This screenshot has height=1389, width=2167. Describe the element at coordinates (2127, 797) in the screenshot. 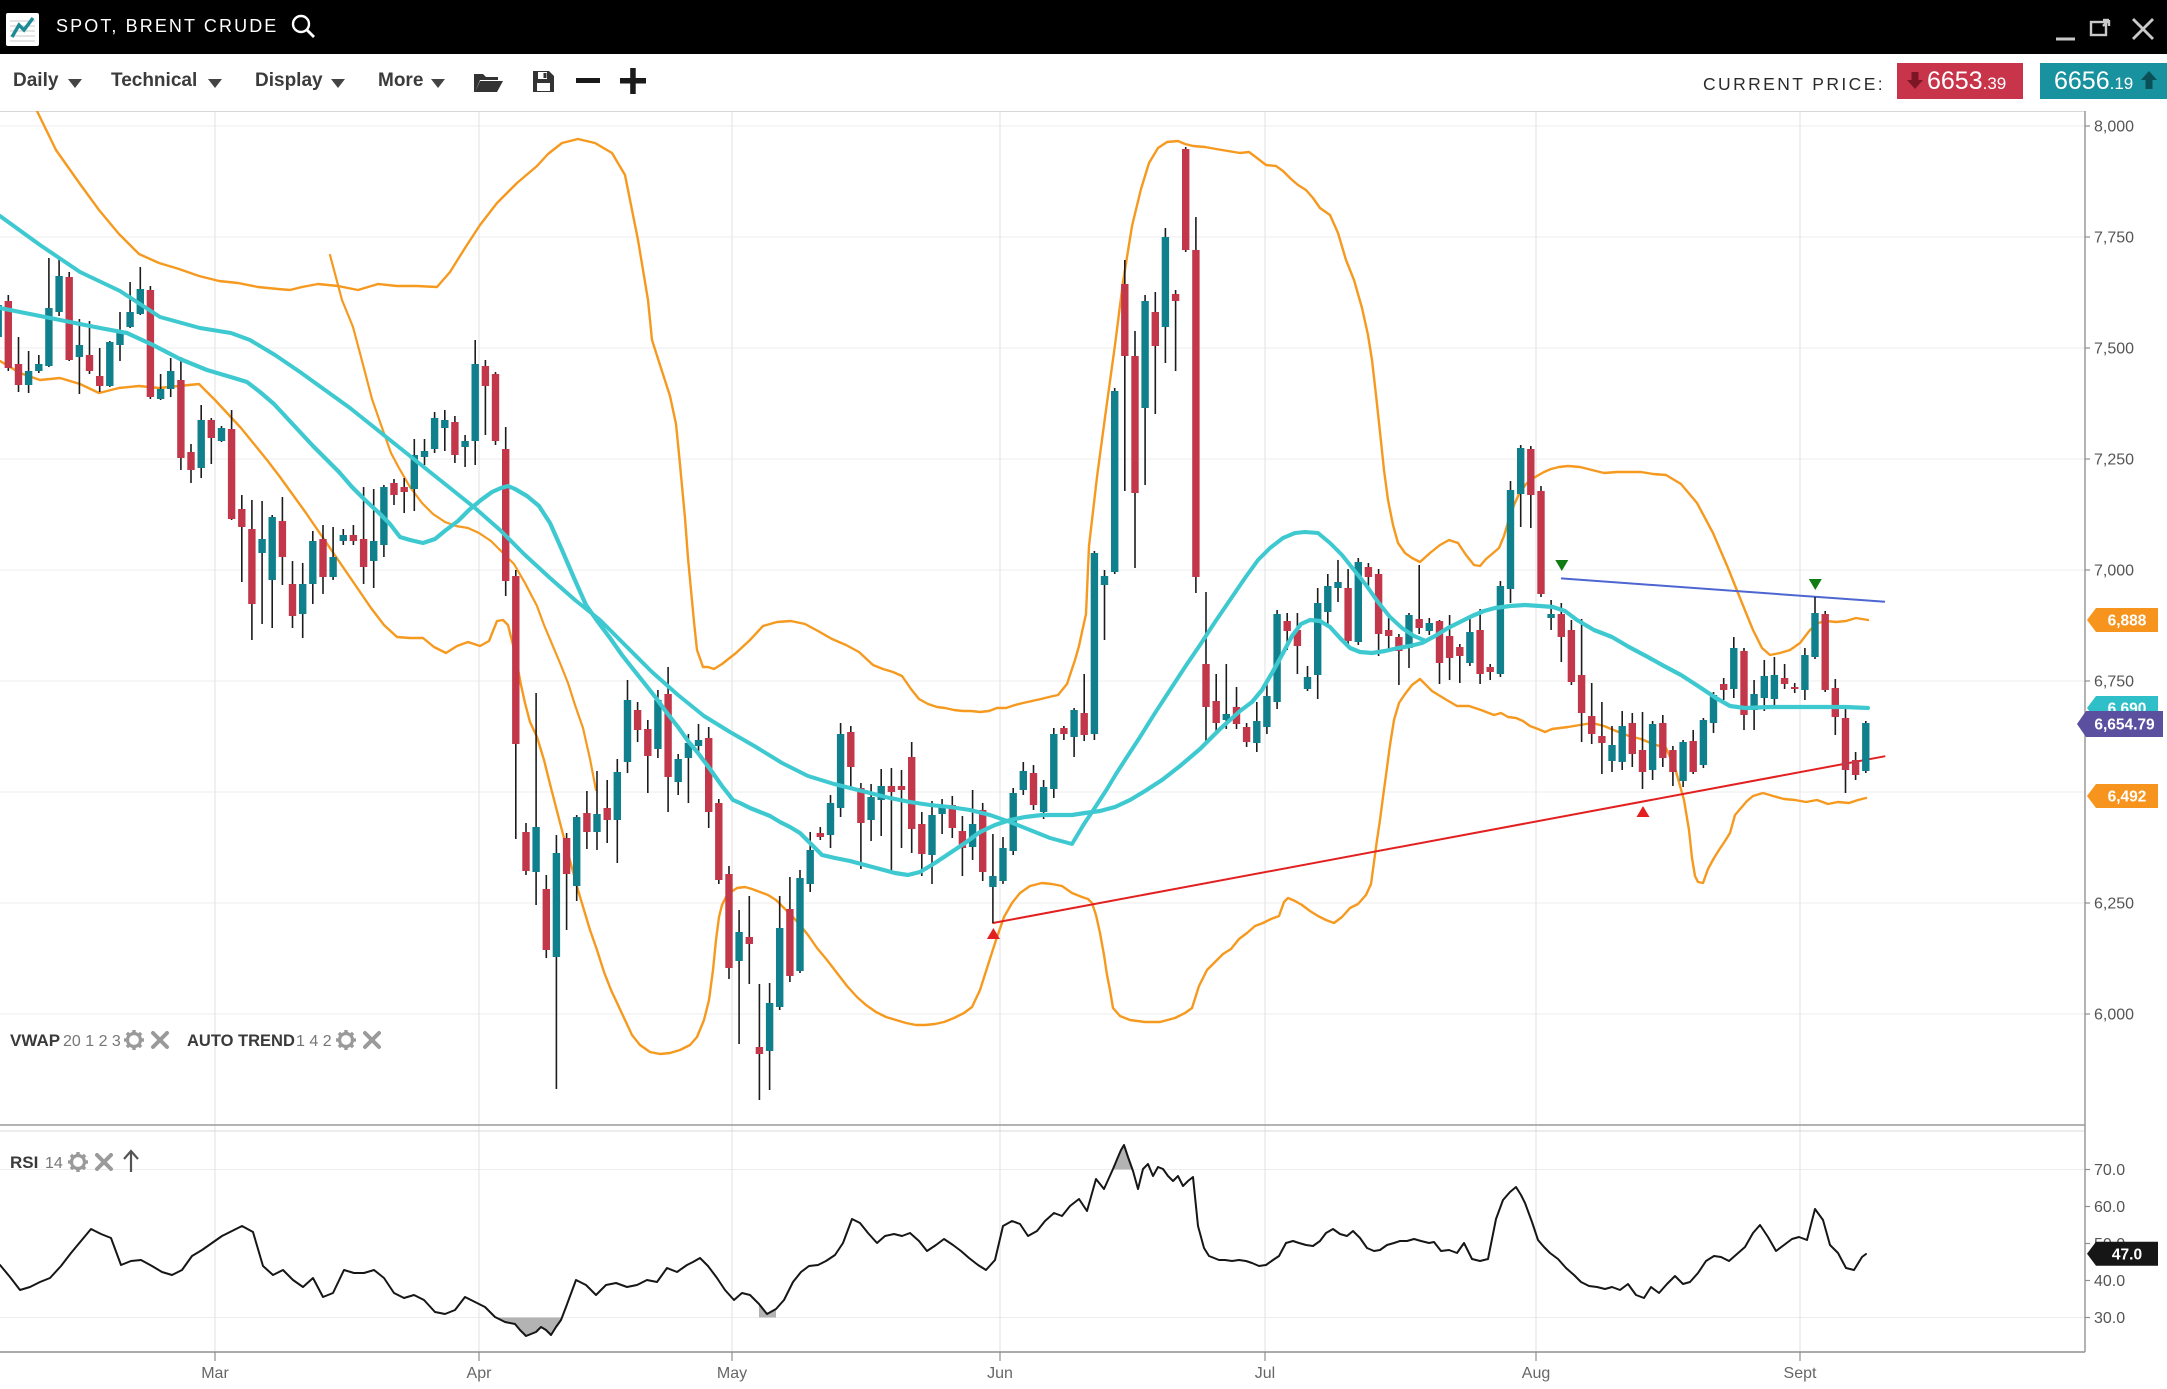

I see `svg-text: 6,492` at that location.